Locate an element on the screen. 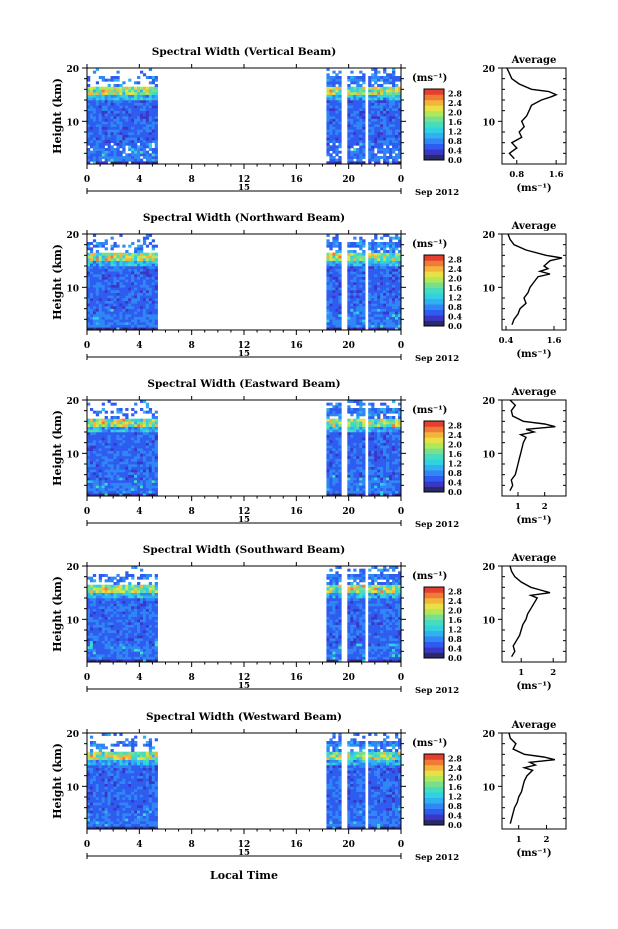 This screenshot has height=929, width=618. panel-title: Spectral Width (Eastward Beam) is located at coordinates (243, 384).